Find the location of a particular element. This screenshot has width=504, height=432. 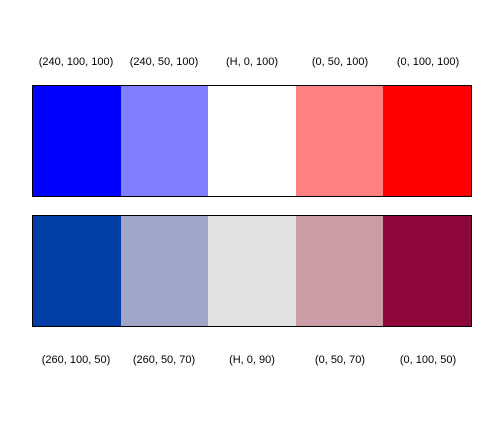

swatch-label: (H, 0, 90) is located at coordinates (252, 360).